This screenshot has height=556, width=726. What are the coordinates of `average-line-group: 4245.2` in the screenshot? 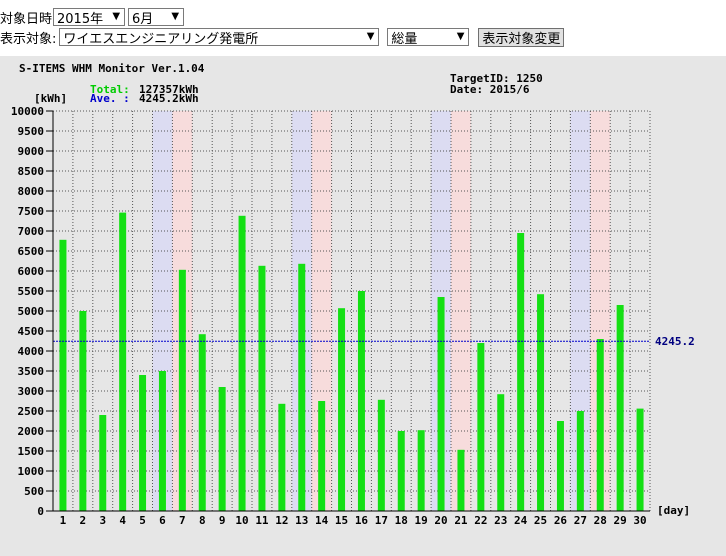 It's located at (374, 341).